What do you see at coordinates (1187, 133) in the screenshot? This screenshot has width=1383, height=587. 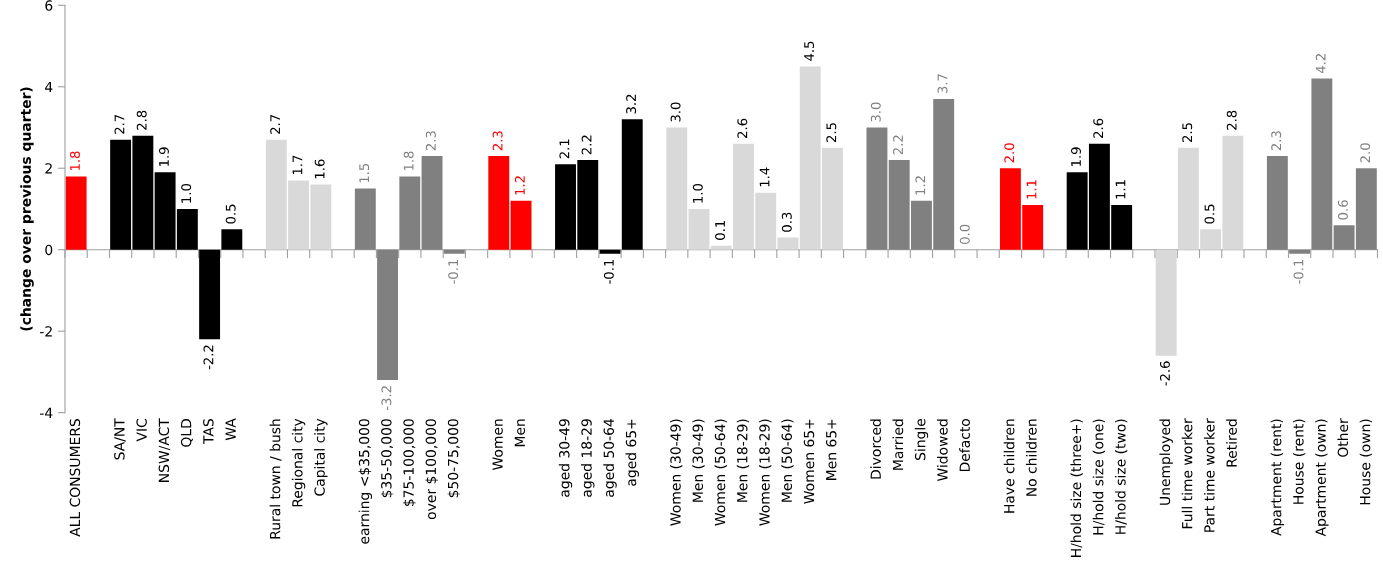 I see `data-label: 2.5` at bounding box center [1187, 133].